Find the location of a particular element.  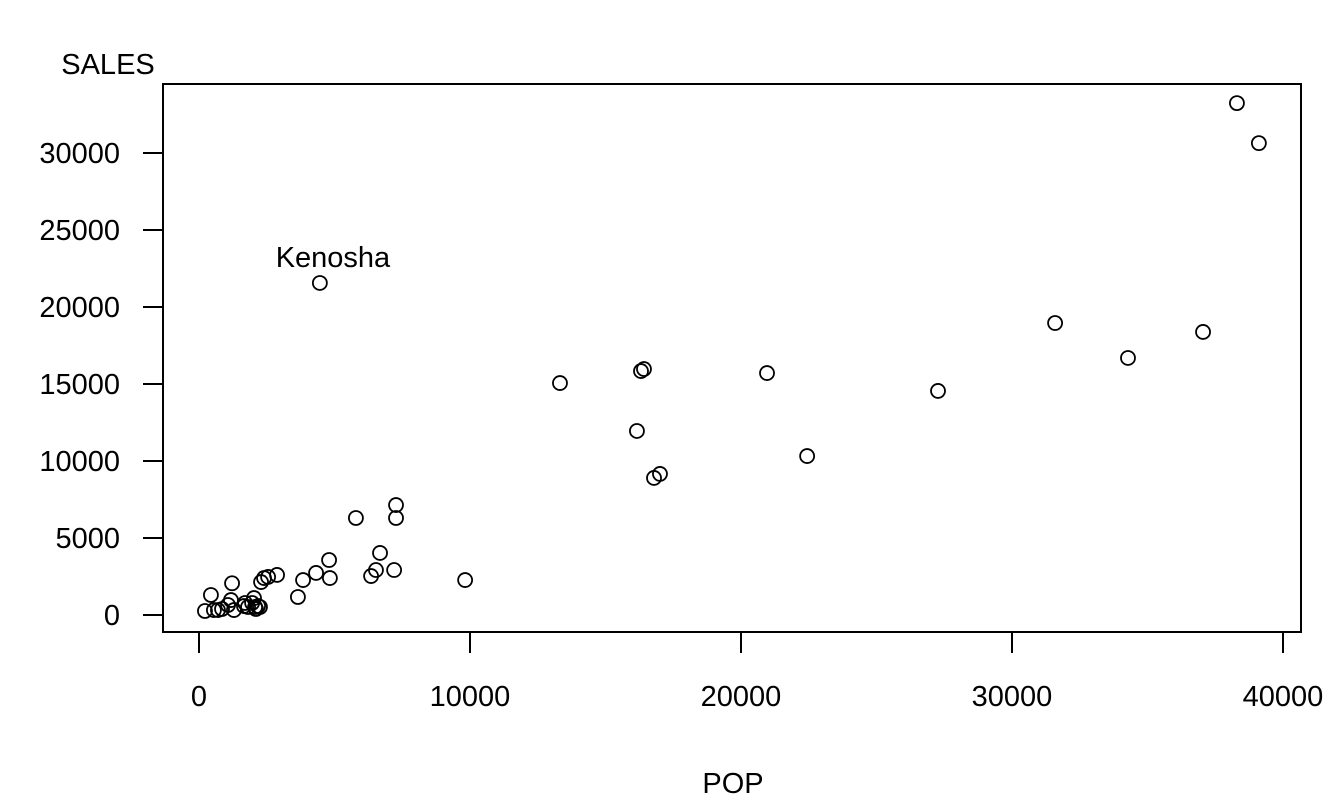

y-tick-label: 20000 is located at coordinates (79, 308).